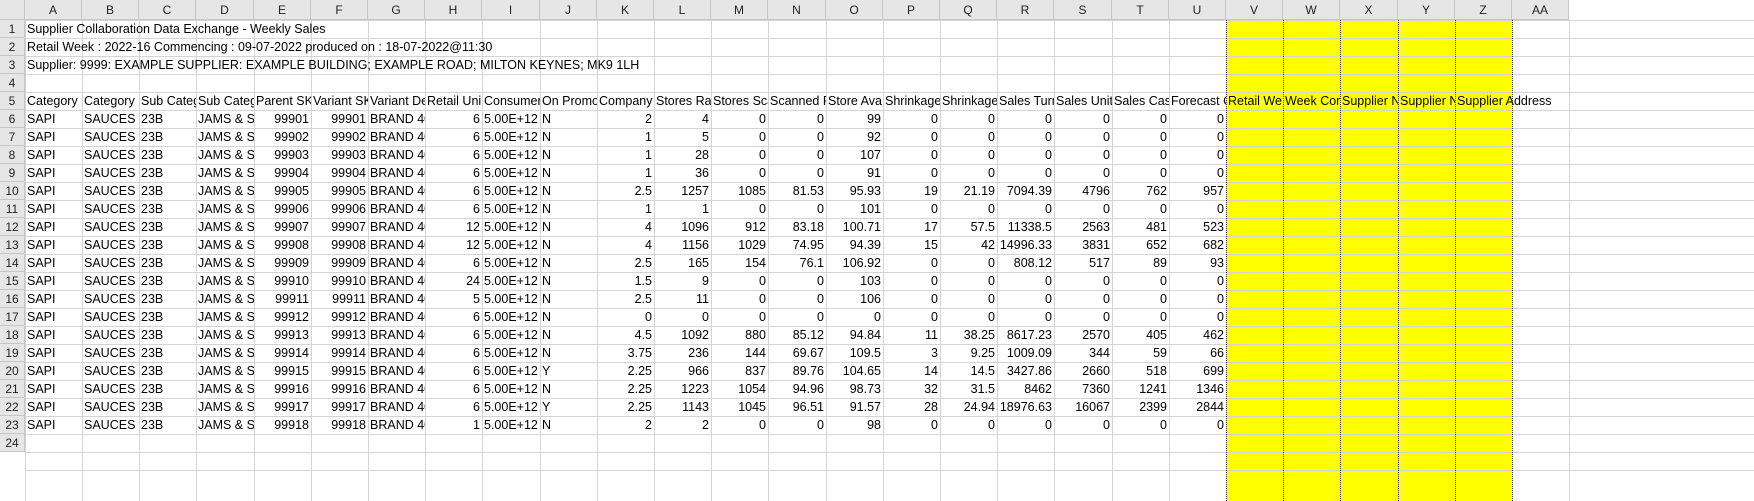 This screenshot has width=1754, height=501. Describe the element at coordinates (698, 371) in the screenshot. I see `data-cell: 966` at that location.